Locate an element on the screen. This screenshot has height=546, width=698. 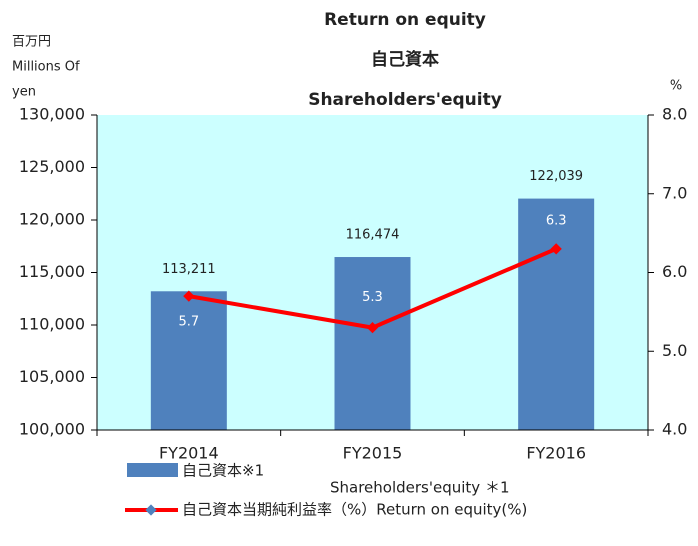
y-axis-label: Millions Of is located at coordinates (46, 67).